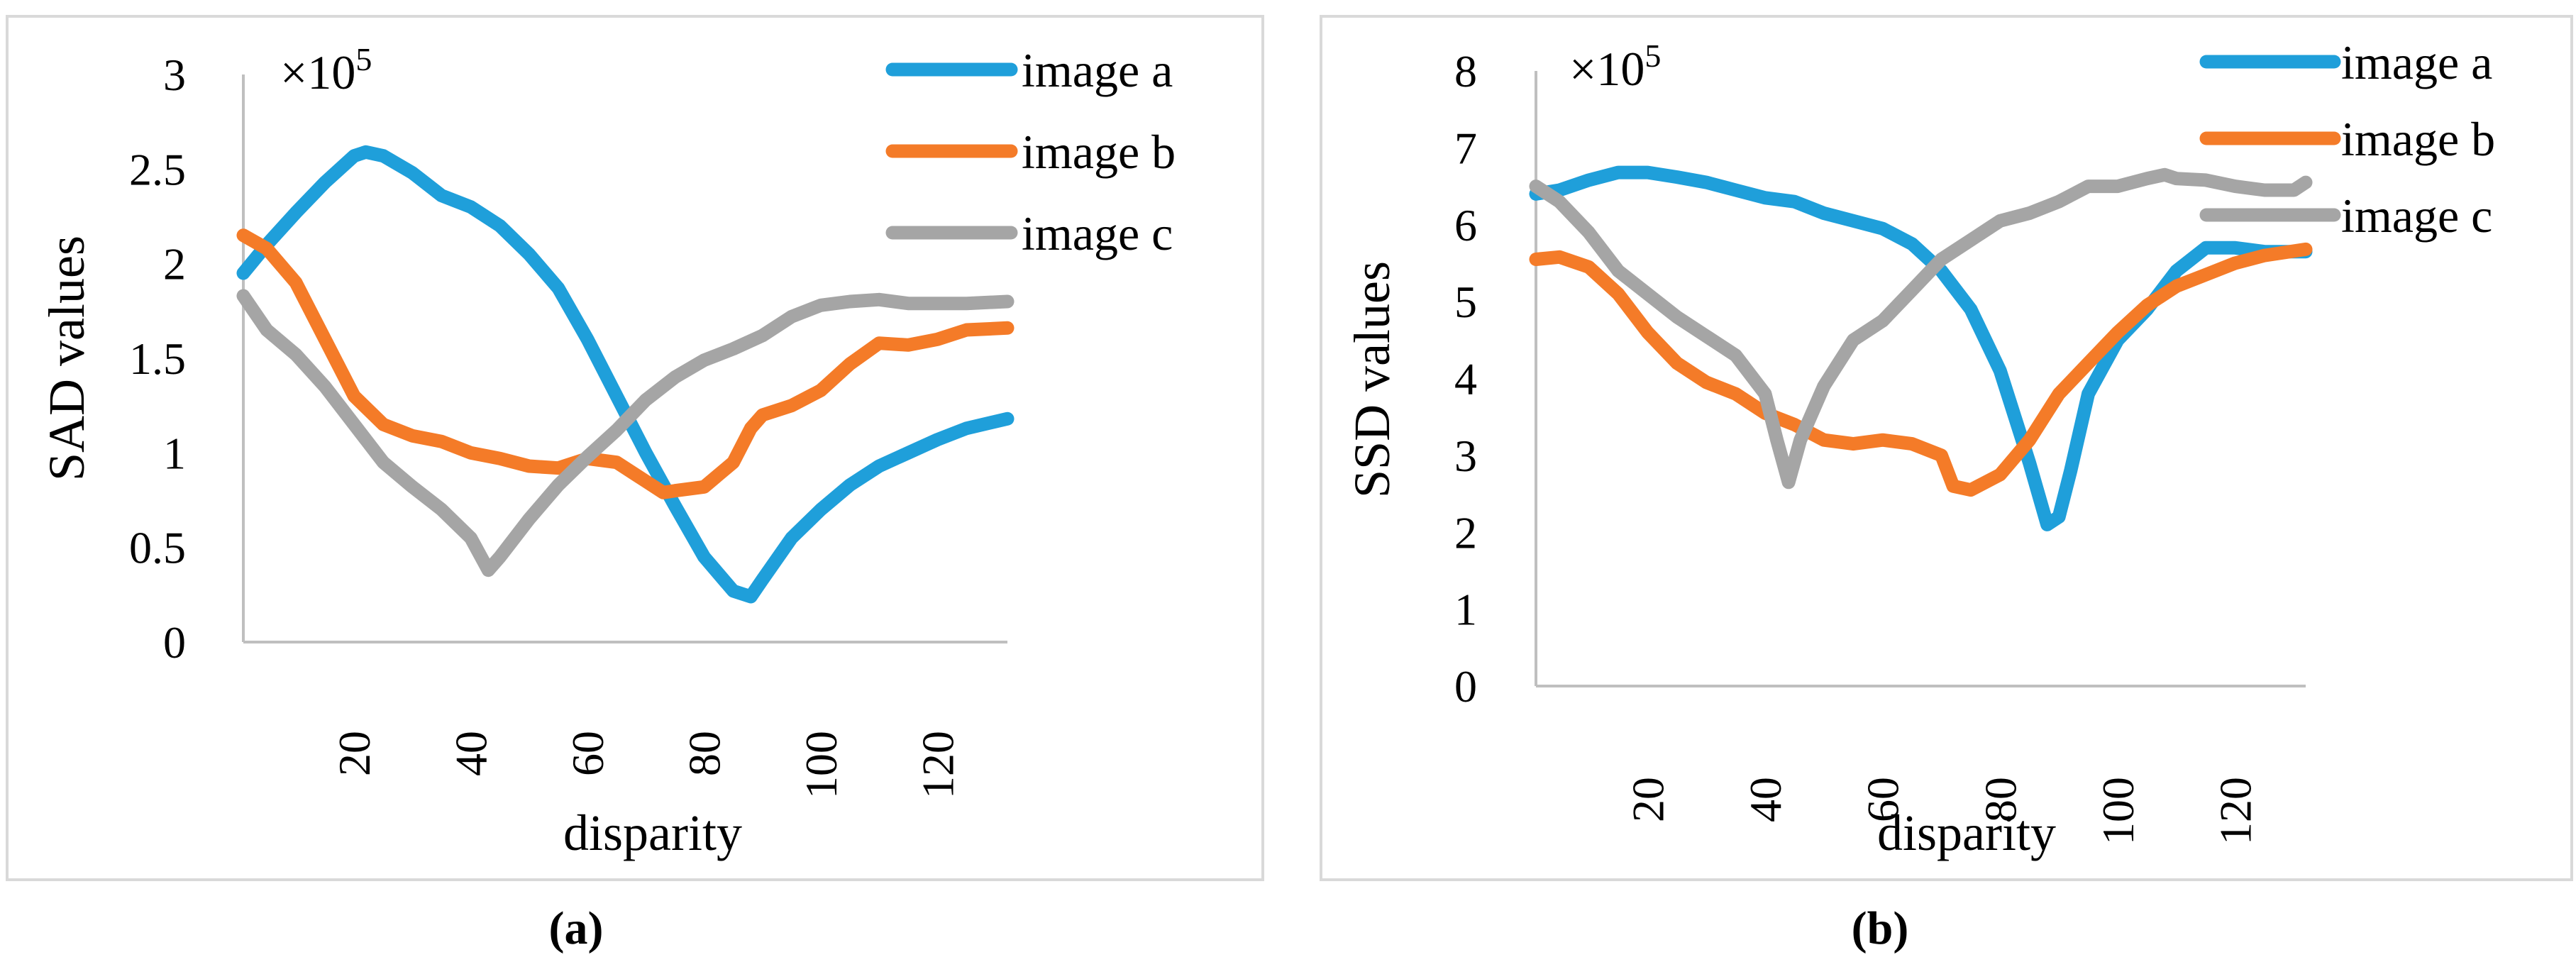 This screenshot has width=2576, height=967. What do you see at coordinates (2000, 800) in the screenshot?
I see `panel-b-x-tick-label: 80` at bounding box center [2000, 800].